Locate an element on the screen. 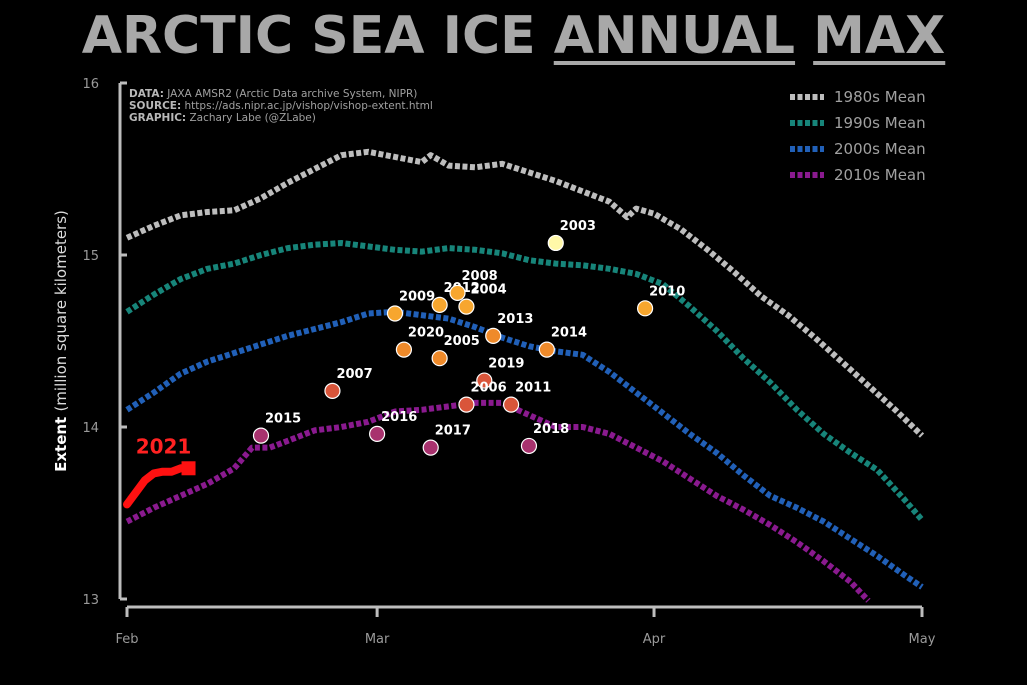  max-point-2008 is located at coordinates (457, 292).